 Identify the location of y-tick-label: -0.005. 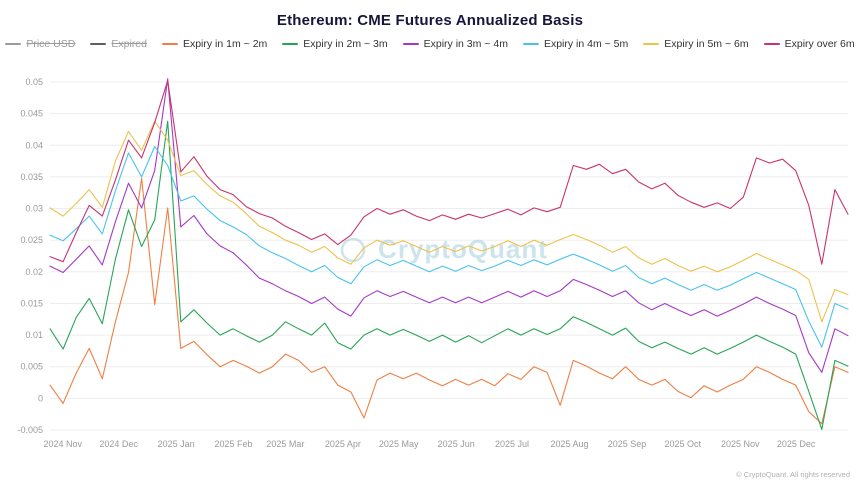
(30, 430).